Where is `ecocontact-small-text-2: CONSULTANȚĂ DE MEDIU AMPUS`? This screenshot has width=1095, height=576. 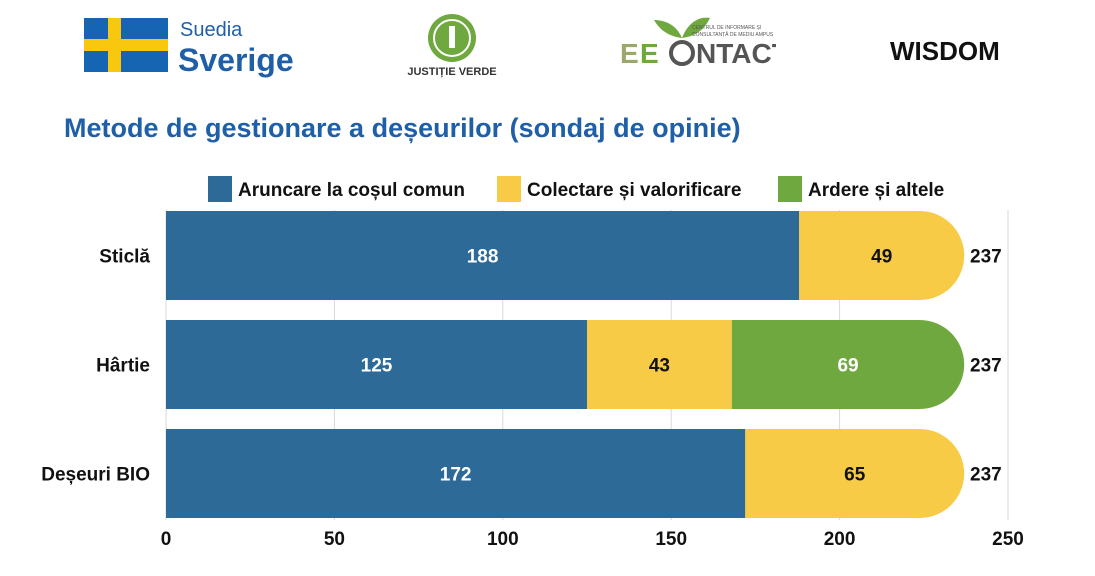 ecocontact-small-text-2: CONSULTANȚĂ DE MEDIU AMPUS is located at coordinates (733, 34).